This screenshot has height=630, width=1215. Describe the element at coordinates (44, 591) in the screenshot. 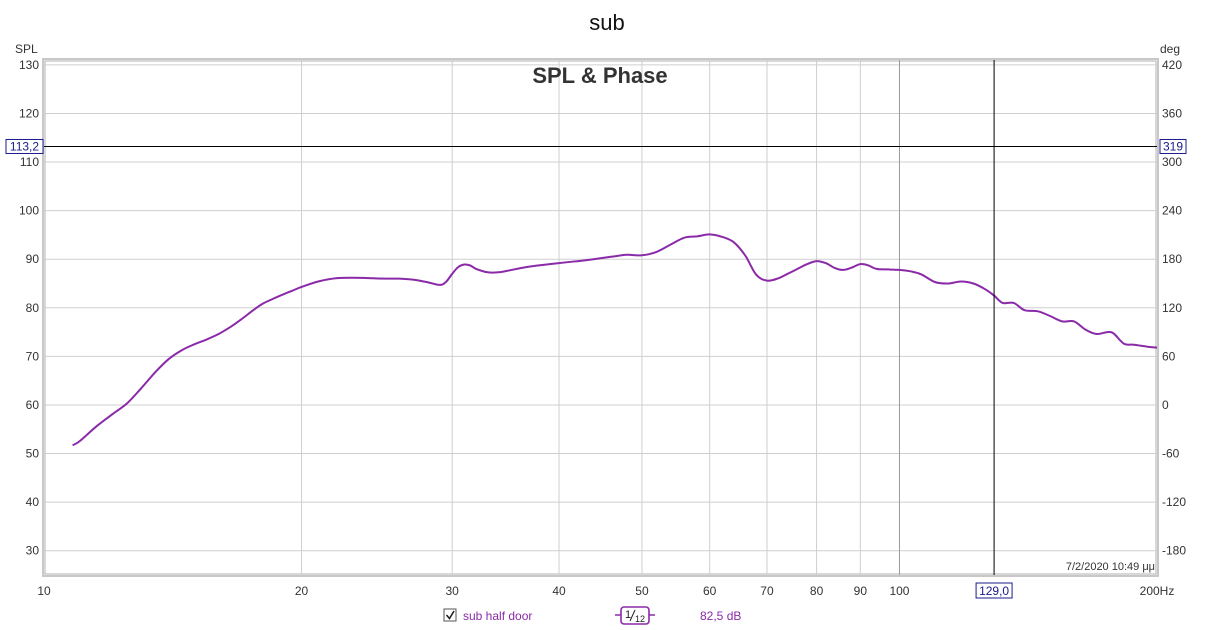

I see `x-tick-label: 10` at that location.